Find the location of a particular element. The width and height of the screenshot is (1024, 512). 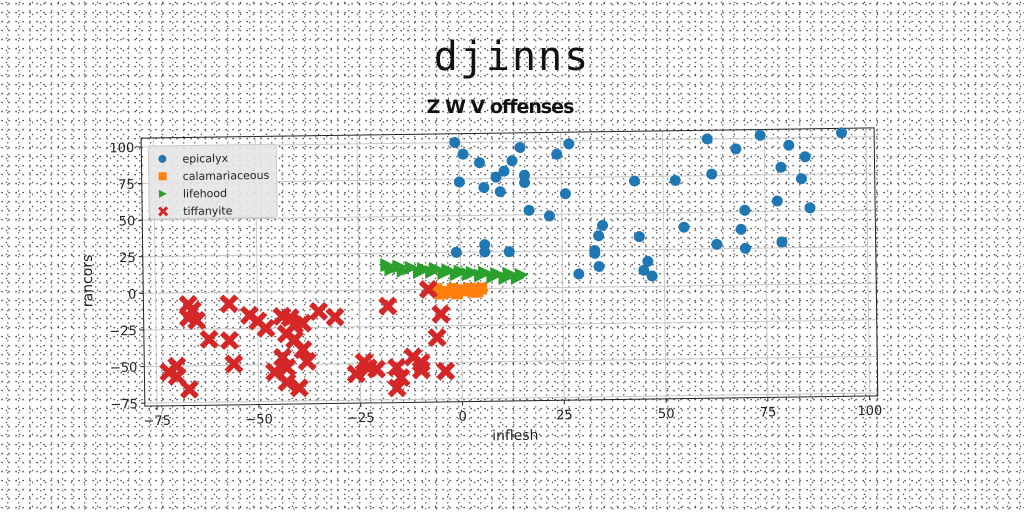

y-tick-label: 50 is located at coordinates (127, 221).